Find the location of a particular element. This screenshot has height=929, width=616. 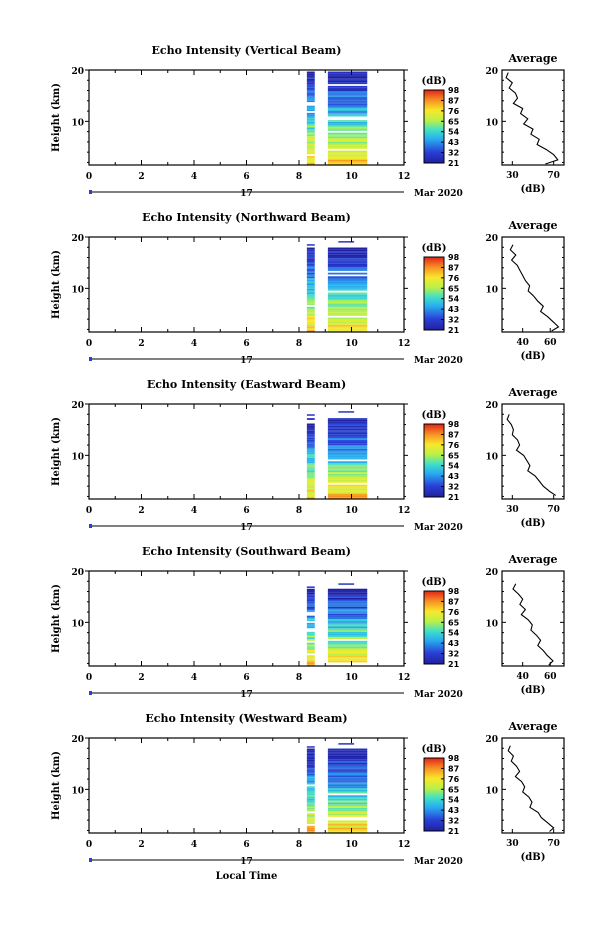

average-x-tick-label: 70 is located at coordinates (553, 510).